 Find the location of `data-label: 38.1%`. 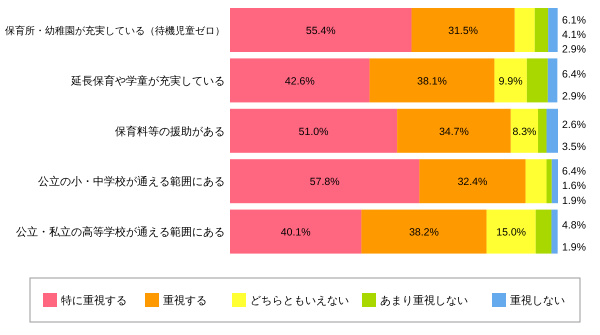

data-label: 38.1% is located at coordinates (432, 81).